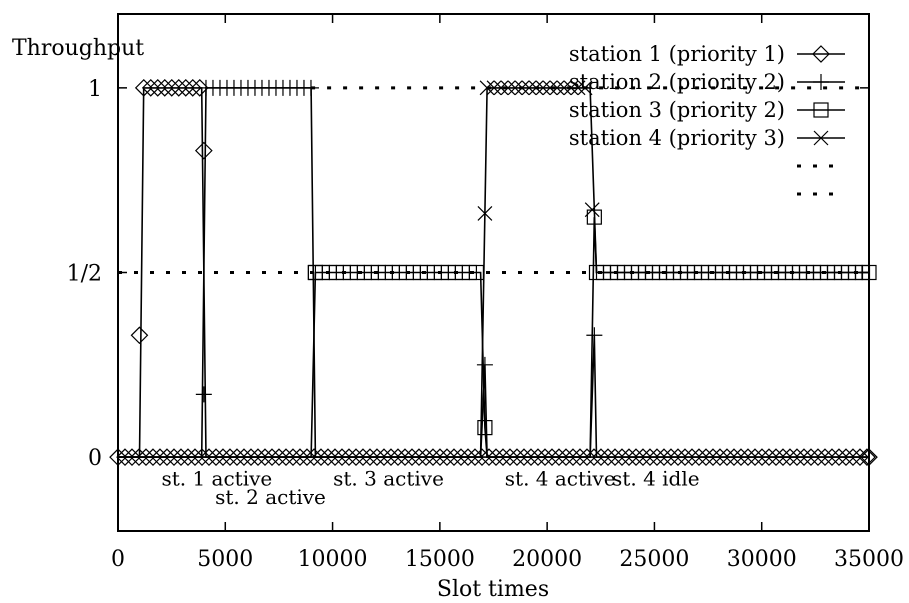  What do you see at coordinates (118, 559) in the screenshot?
I see `x-tick-label-0: 0` at bounding box center [118, 559].